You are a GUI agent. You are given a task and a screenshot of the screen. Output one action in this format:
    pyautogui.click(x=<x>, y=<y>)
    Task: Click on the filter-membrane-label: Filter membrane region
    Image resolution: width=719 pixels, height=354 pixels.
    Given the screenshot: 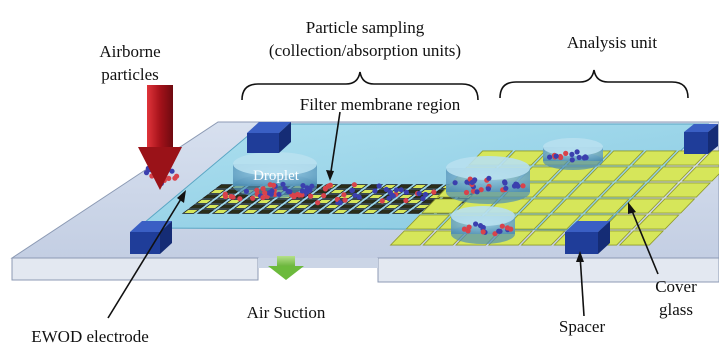 What is the action you would take?
    pyautogui.click(x=380, y=104)
    